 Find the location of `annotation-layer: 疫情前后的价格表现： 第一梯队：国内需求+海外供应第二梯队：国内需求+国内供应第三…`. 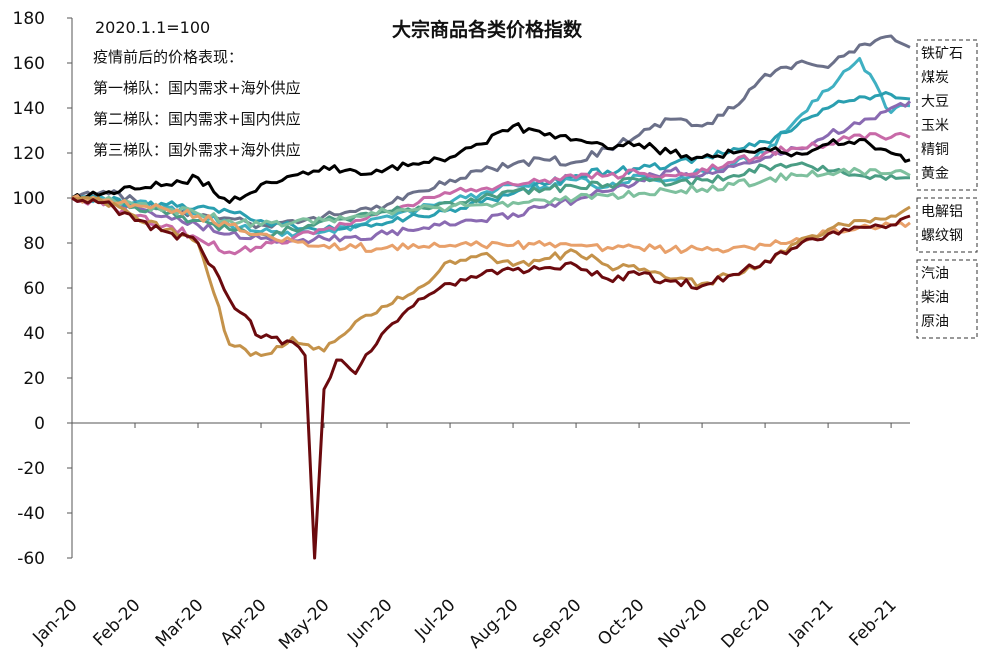

annotation-layer: 疫情前后的价格表现： 第一梯队：国内需求+海外供应第二梯队：国内需求+国内供应第三… is located at coordinates (197, 103).